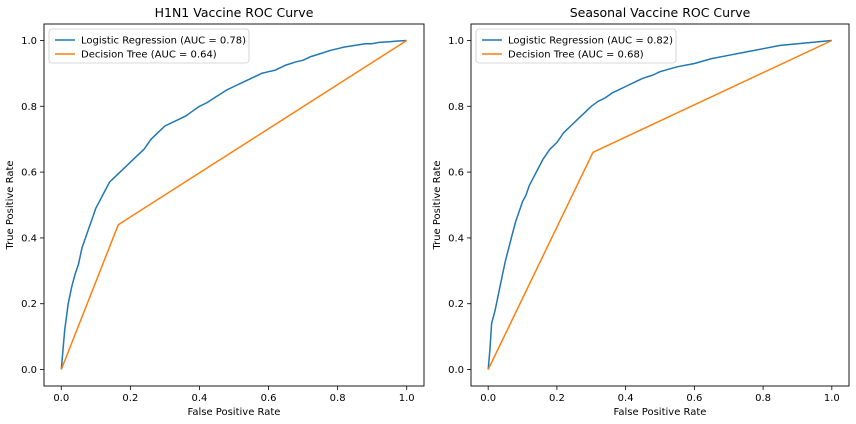 The height and width of the screenshot is (424, 856). I want to click on legend-entry: Decision Tree (AUC = 0.68), so click(576, 55).